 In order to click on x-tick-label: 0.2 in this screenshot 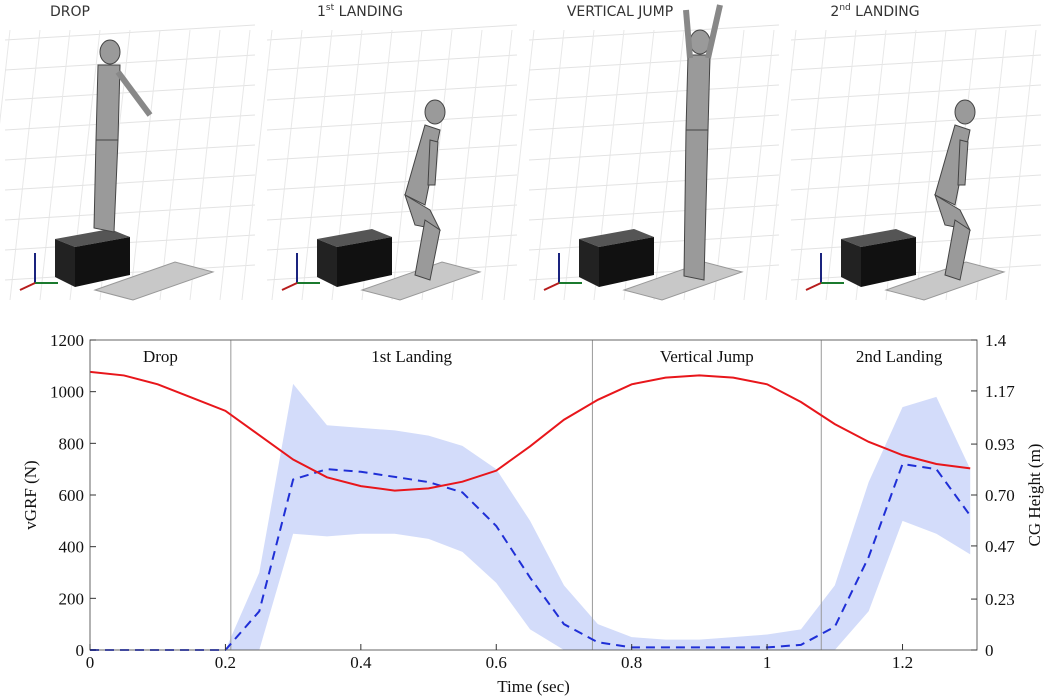, I will do `click(225, 662)`.